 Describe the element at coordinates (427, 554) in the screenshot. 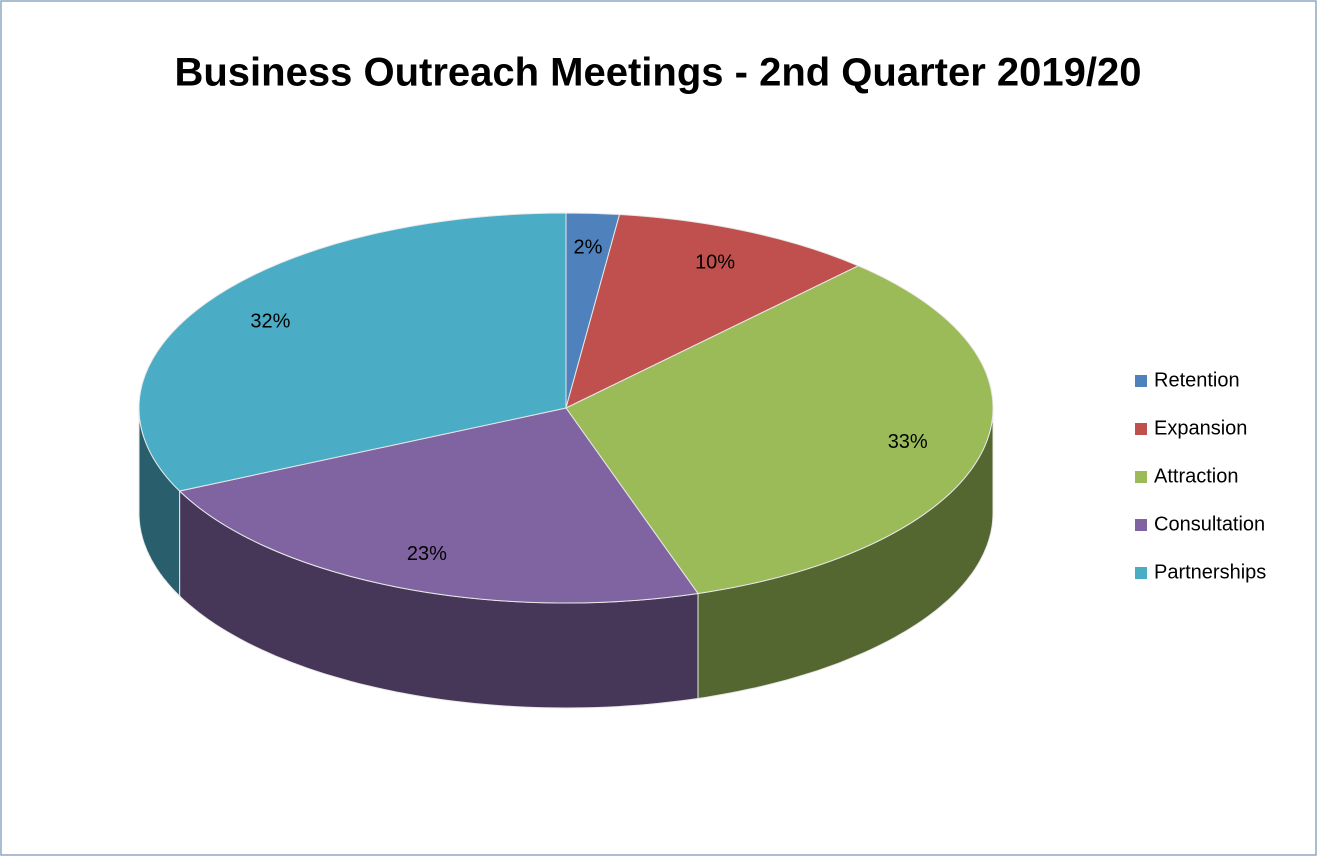

I see `data-label: 23%` at that location.